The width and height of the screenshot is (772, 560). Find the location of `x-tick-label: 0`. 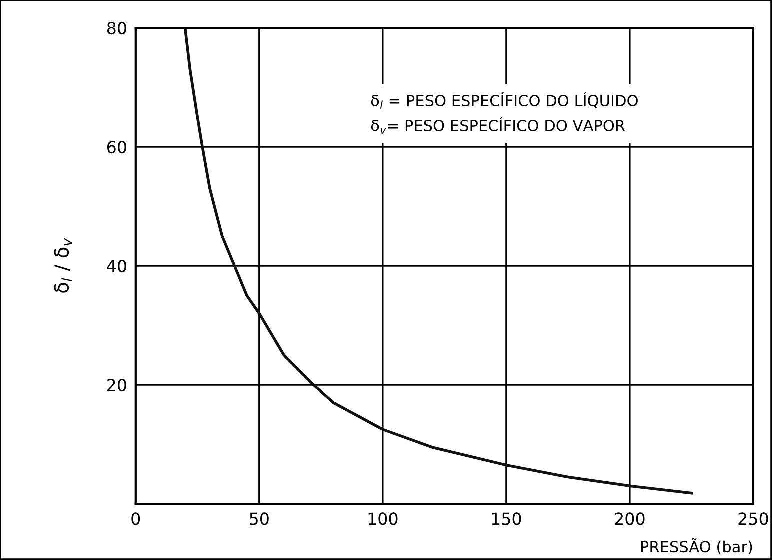

x-tick-label: 0 is located at coordinates (136, 519).